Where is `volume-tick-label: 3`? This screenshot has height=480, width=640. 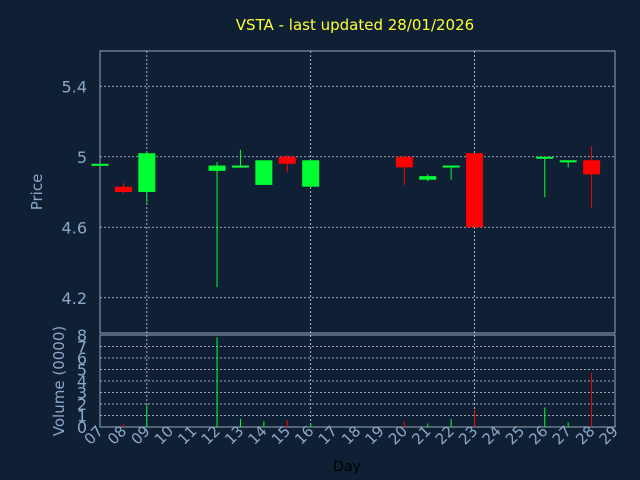
volume-tick-label: 3 is located at coordinates (82, 393).